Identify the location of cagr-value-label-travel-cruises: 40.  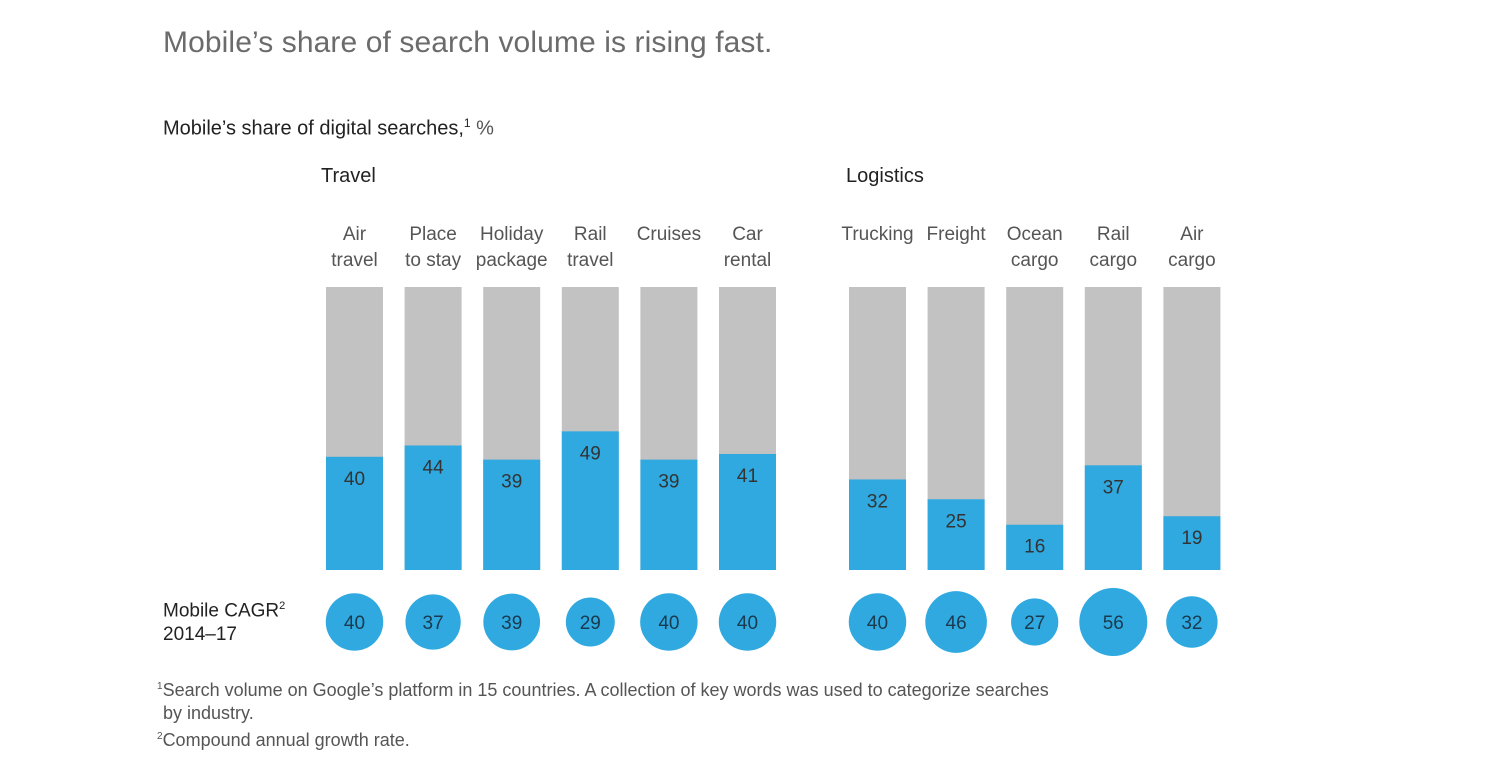
(668, 623).